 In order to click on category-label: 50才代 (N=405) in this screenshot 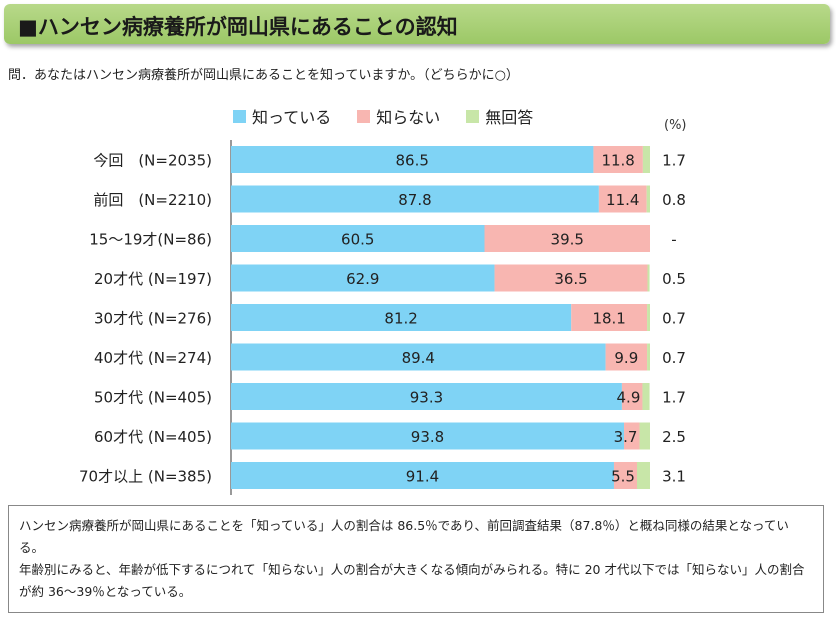, I will do `click(153, 398)`.